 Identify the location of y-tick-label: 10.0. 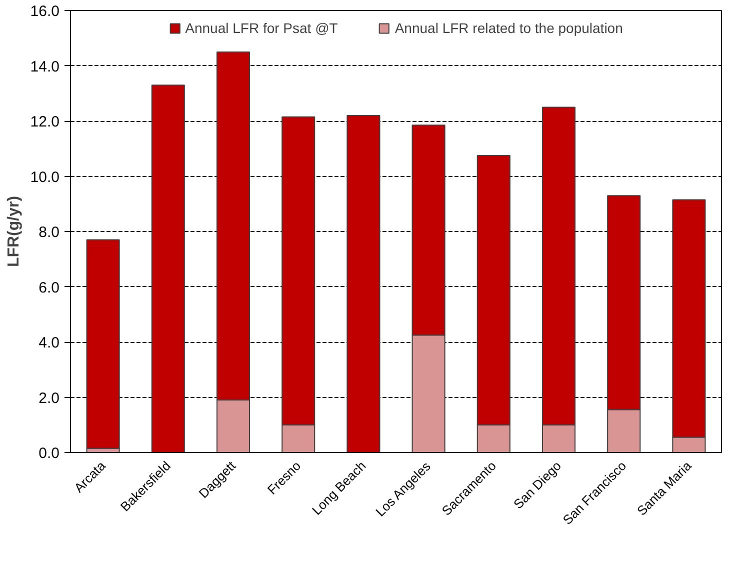
(45, 177).